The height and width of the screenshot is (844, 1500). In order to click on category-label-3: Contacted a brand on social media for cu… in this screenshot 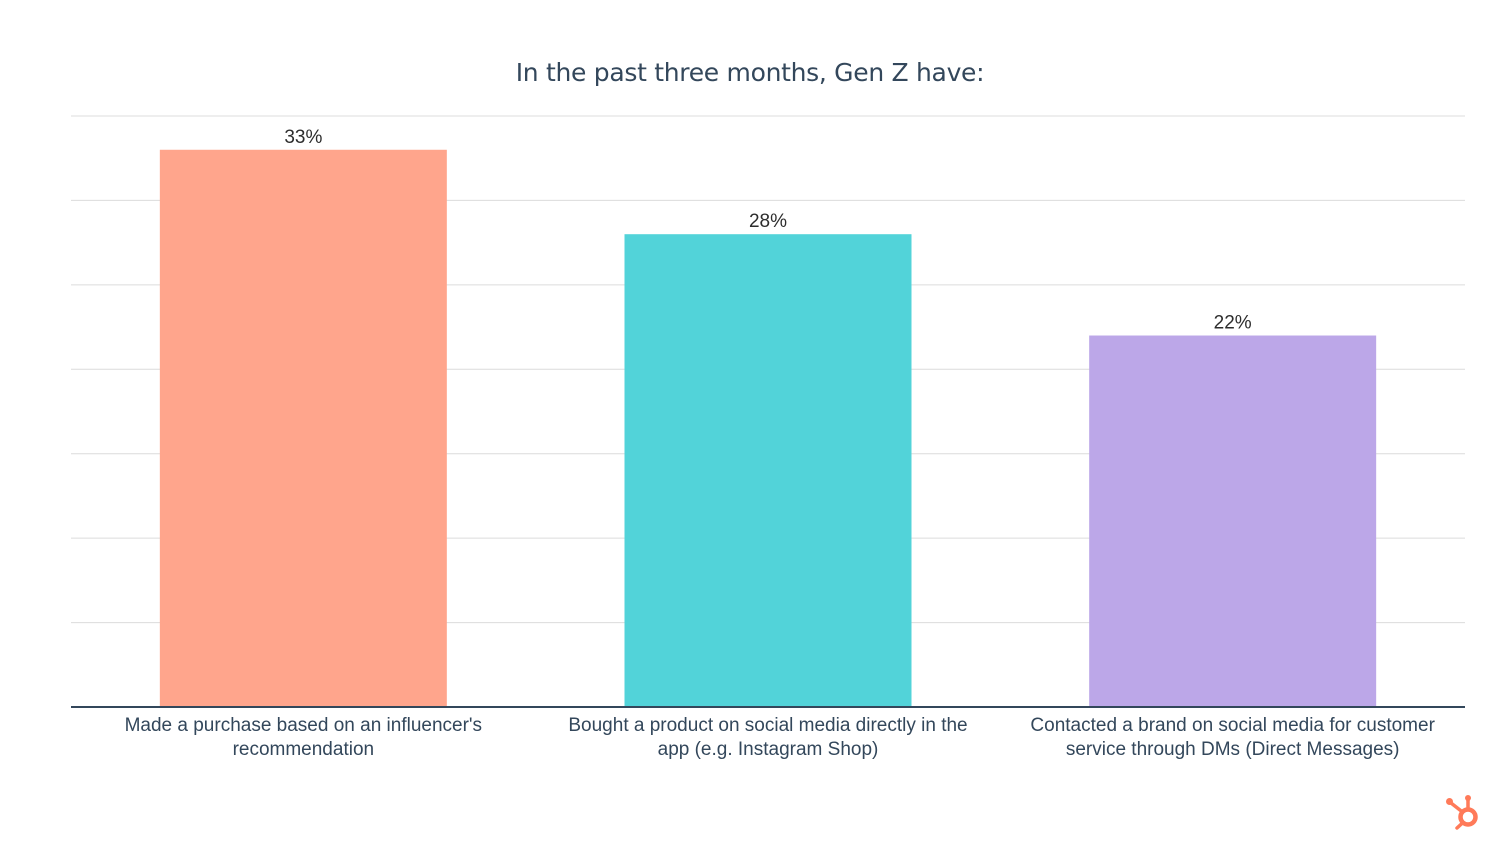, I will do `click(1232, 737)`.